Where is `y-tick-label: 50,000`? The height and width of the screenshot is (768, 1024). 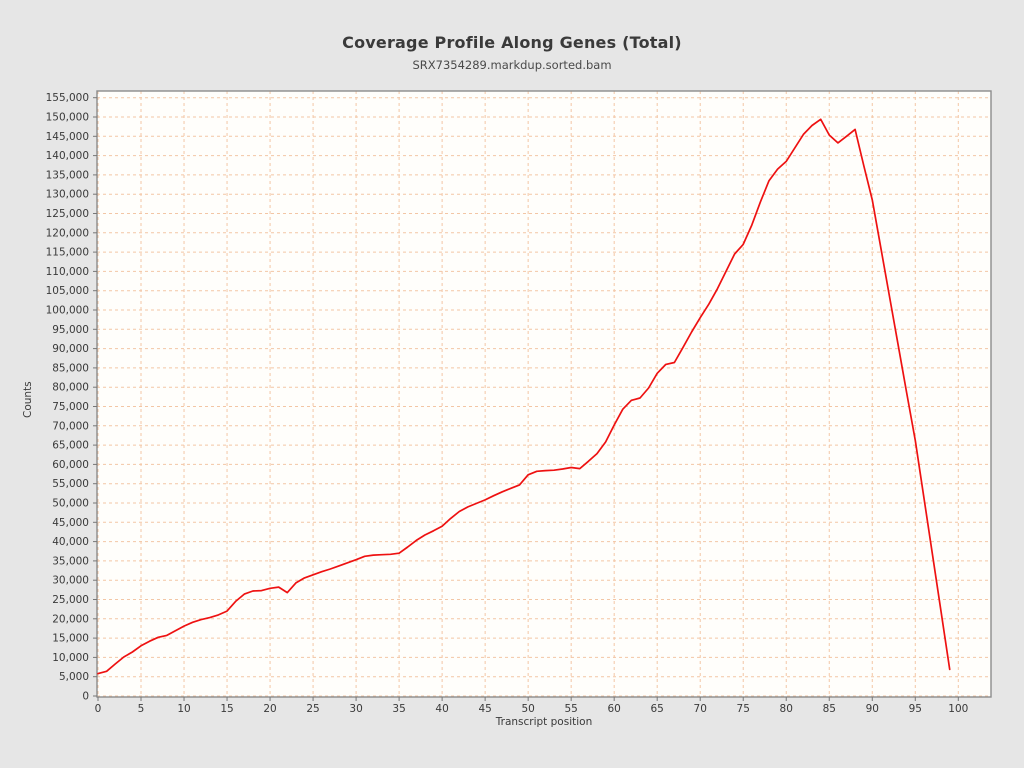
y-tick-label: 50,000 is located at coordinates (70, 504).